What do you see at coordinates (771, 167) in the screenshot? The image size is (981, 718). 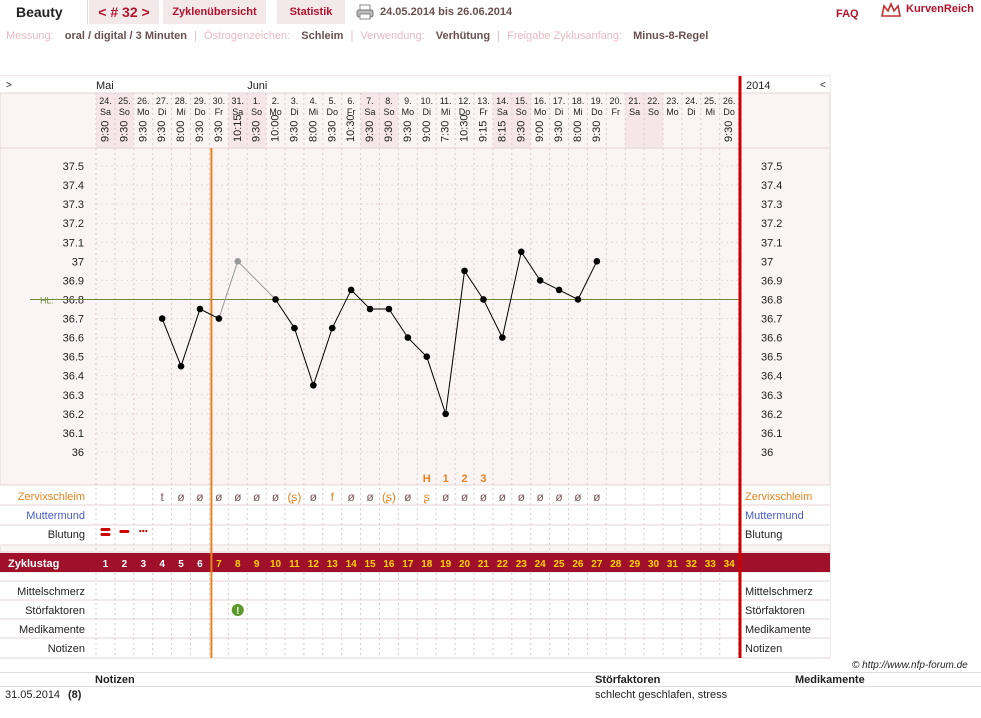 I see `y-tick-label-right: 37.5` at bounding box center [771, 167].